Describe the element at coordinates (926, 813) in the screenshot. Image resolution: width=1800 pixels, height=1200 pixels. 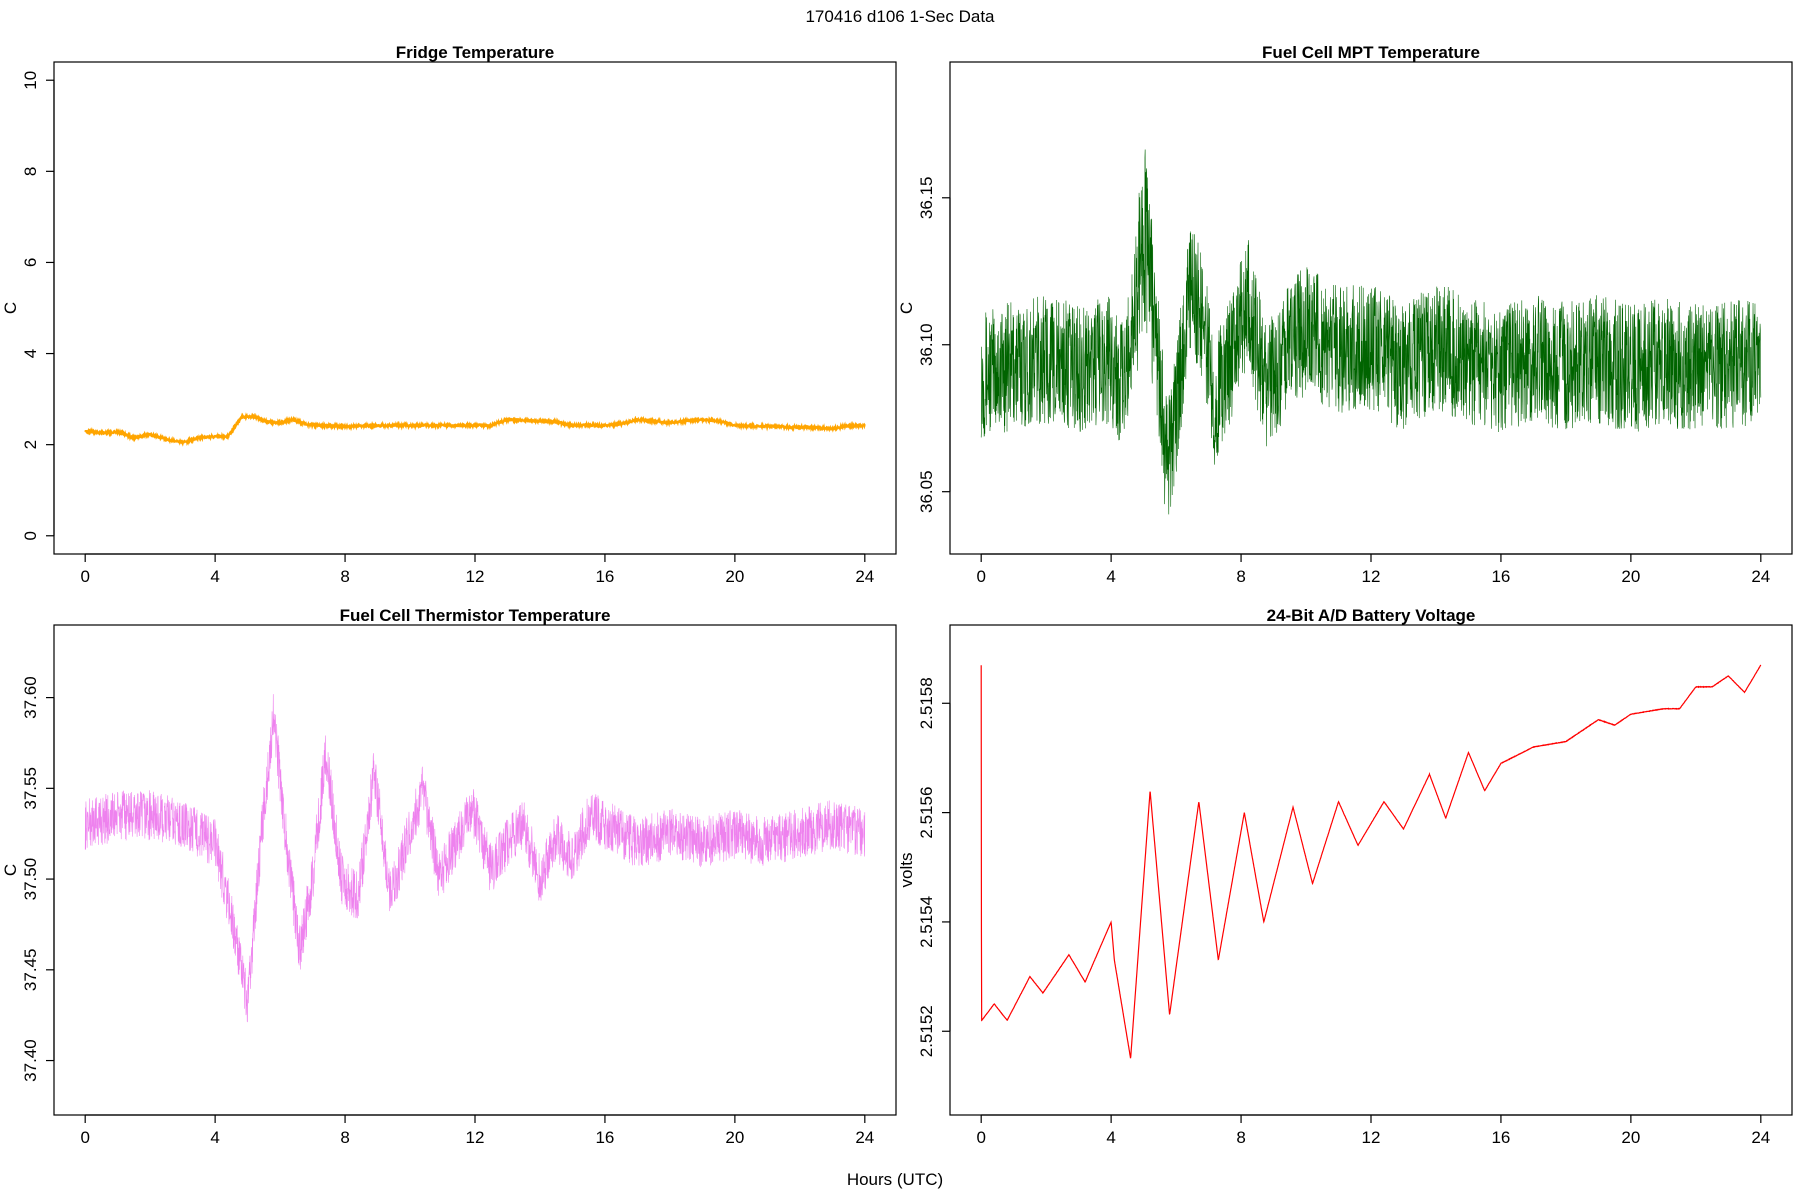
I see `y-tick-label: 2.5156` at that location.